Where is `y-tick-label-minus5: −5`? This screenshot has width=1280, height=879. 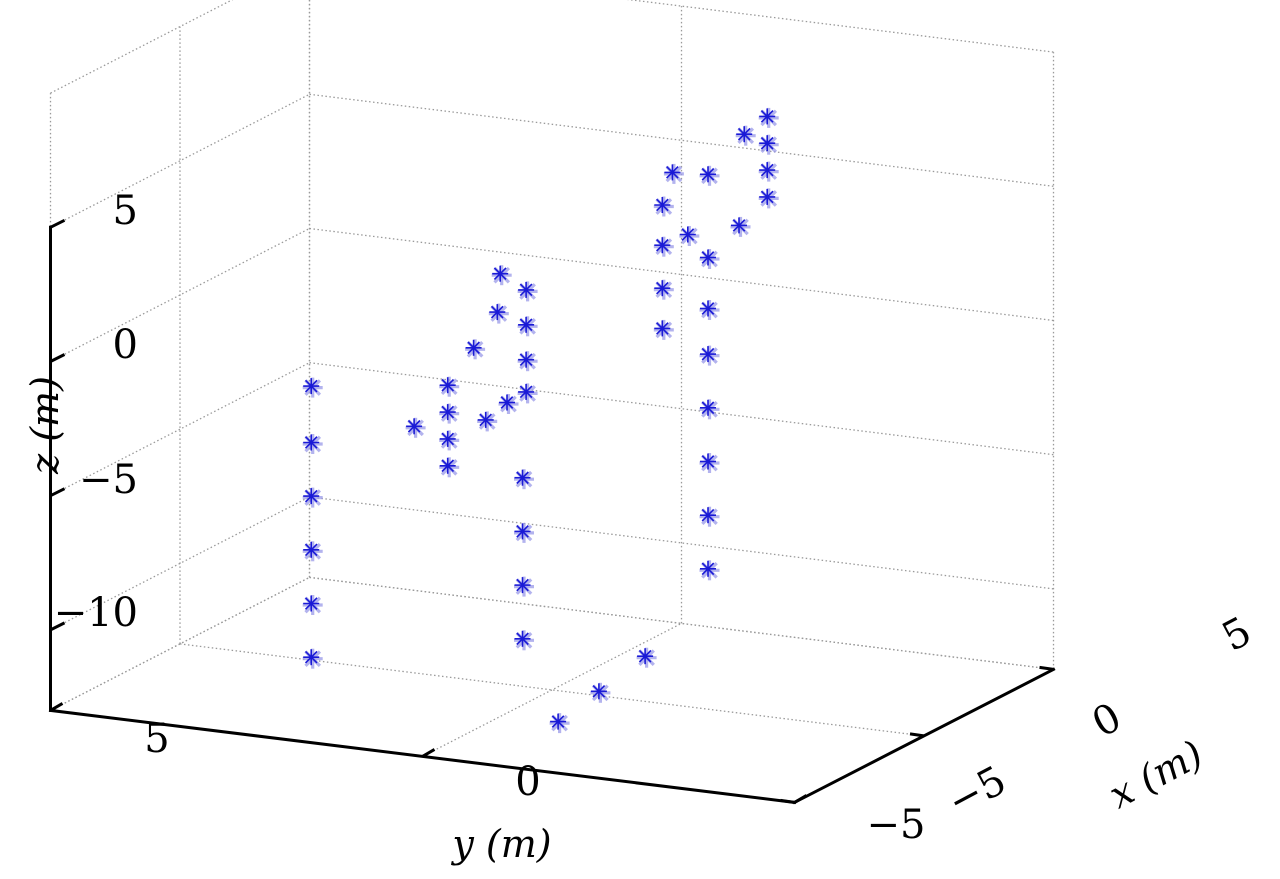 y-tick-label-minus5: −5 is located at coordinates (896, 825).